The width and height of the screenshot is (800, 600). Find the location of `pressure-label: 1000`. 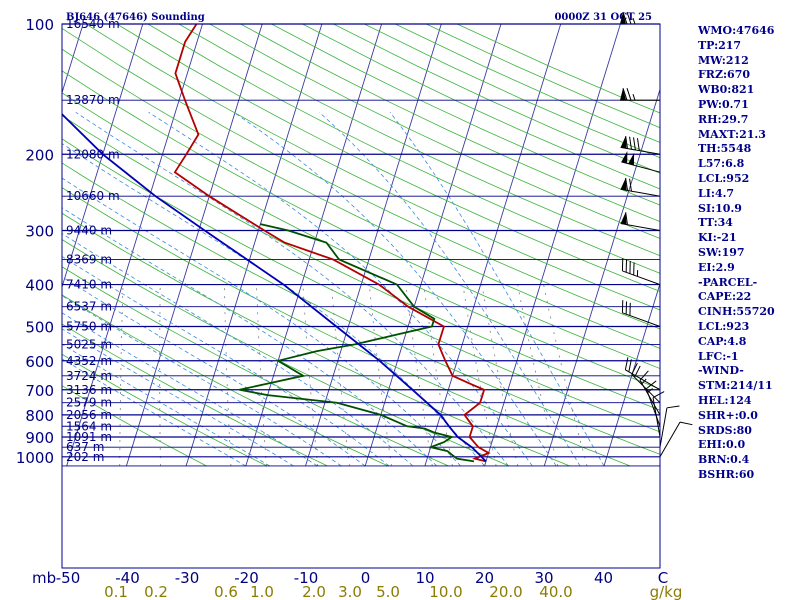

pressure-label: 1000 is located at coordinates (35, 458).